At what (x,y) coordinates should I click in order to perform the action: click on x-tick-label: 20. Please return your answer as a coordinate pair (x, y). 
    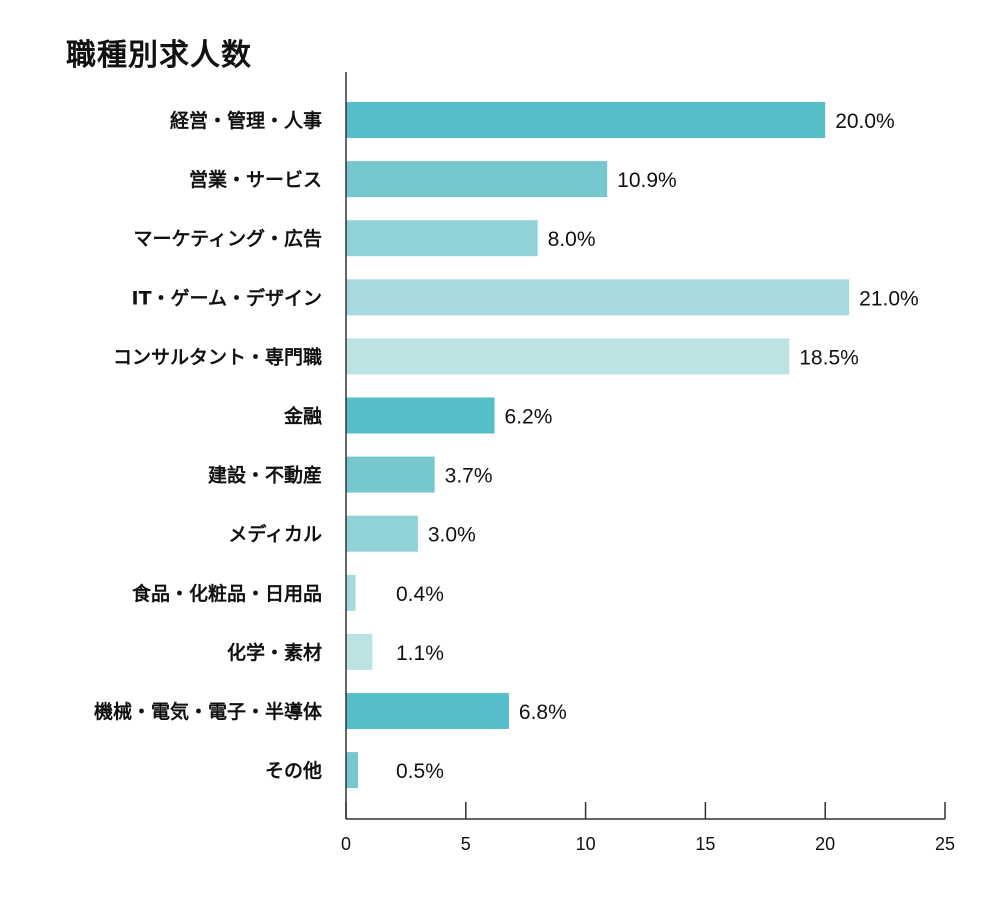
    Looking at the image, I should click on (825, 844).